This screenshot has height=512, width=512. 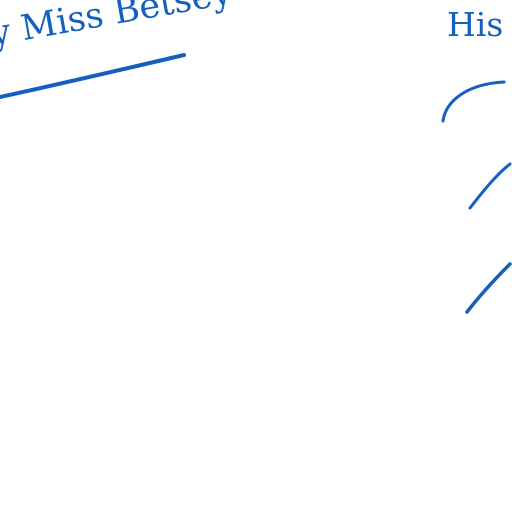 I want to click on underline-stroke, so click(x=93, y=76).